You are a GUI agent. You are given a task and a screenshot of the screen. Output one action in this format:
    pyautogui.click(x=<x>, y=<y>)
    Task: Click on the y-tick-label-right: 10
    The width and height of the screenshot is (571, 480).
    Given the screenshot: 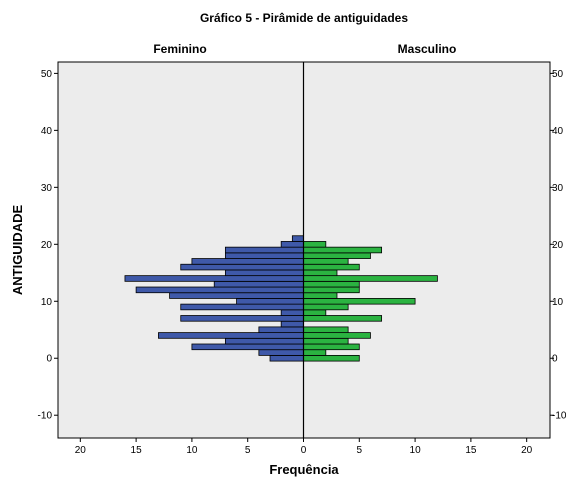 What is the action you would take?
    pyautogui.click(x=558, y=302)
    